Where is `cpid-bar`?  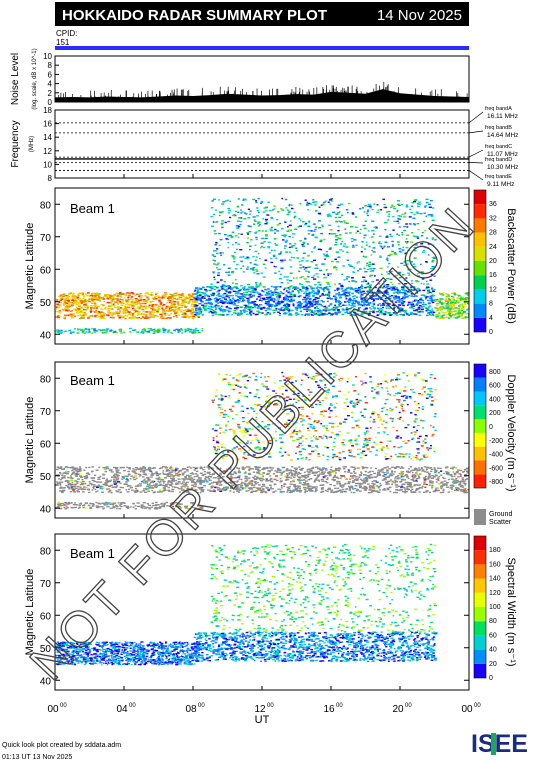
cpid-bar is located at coordinates (262, 48).